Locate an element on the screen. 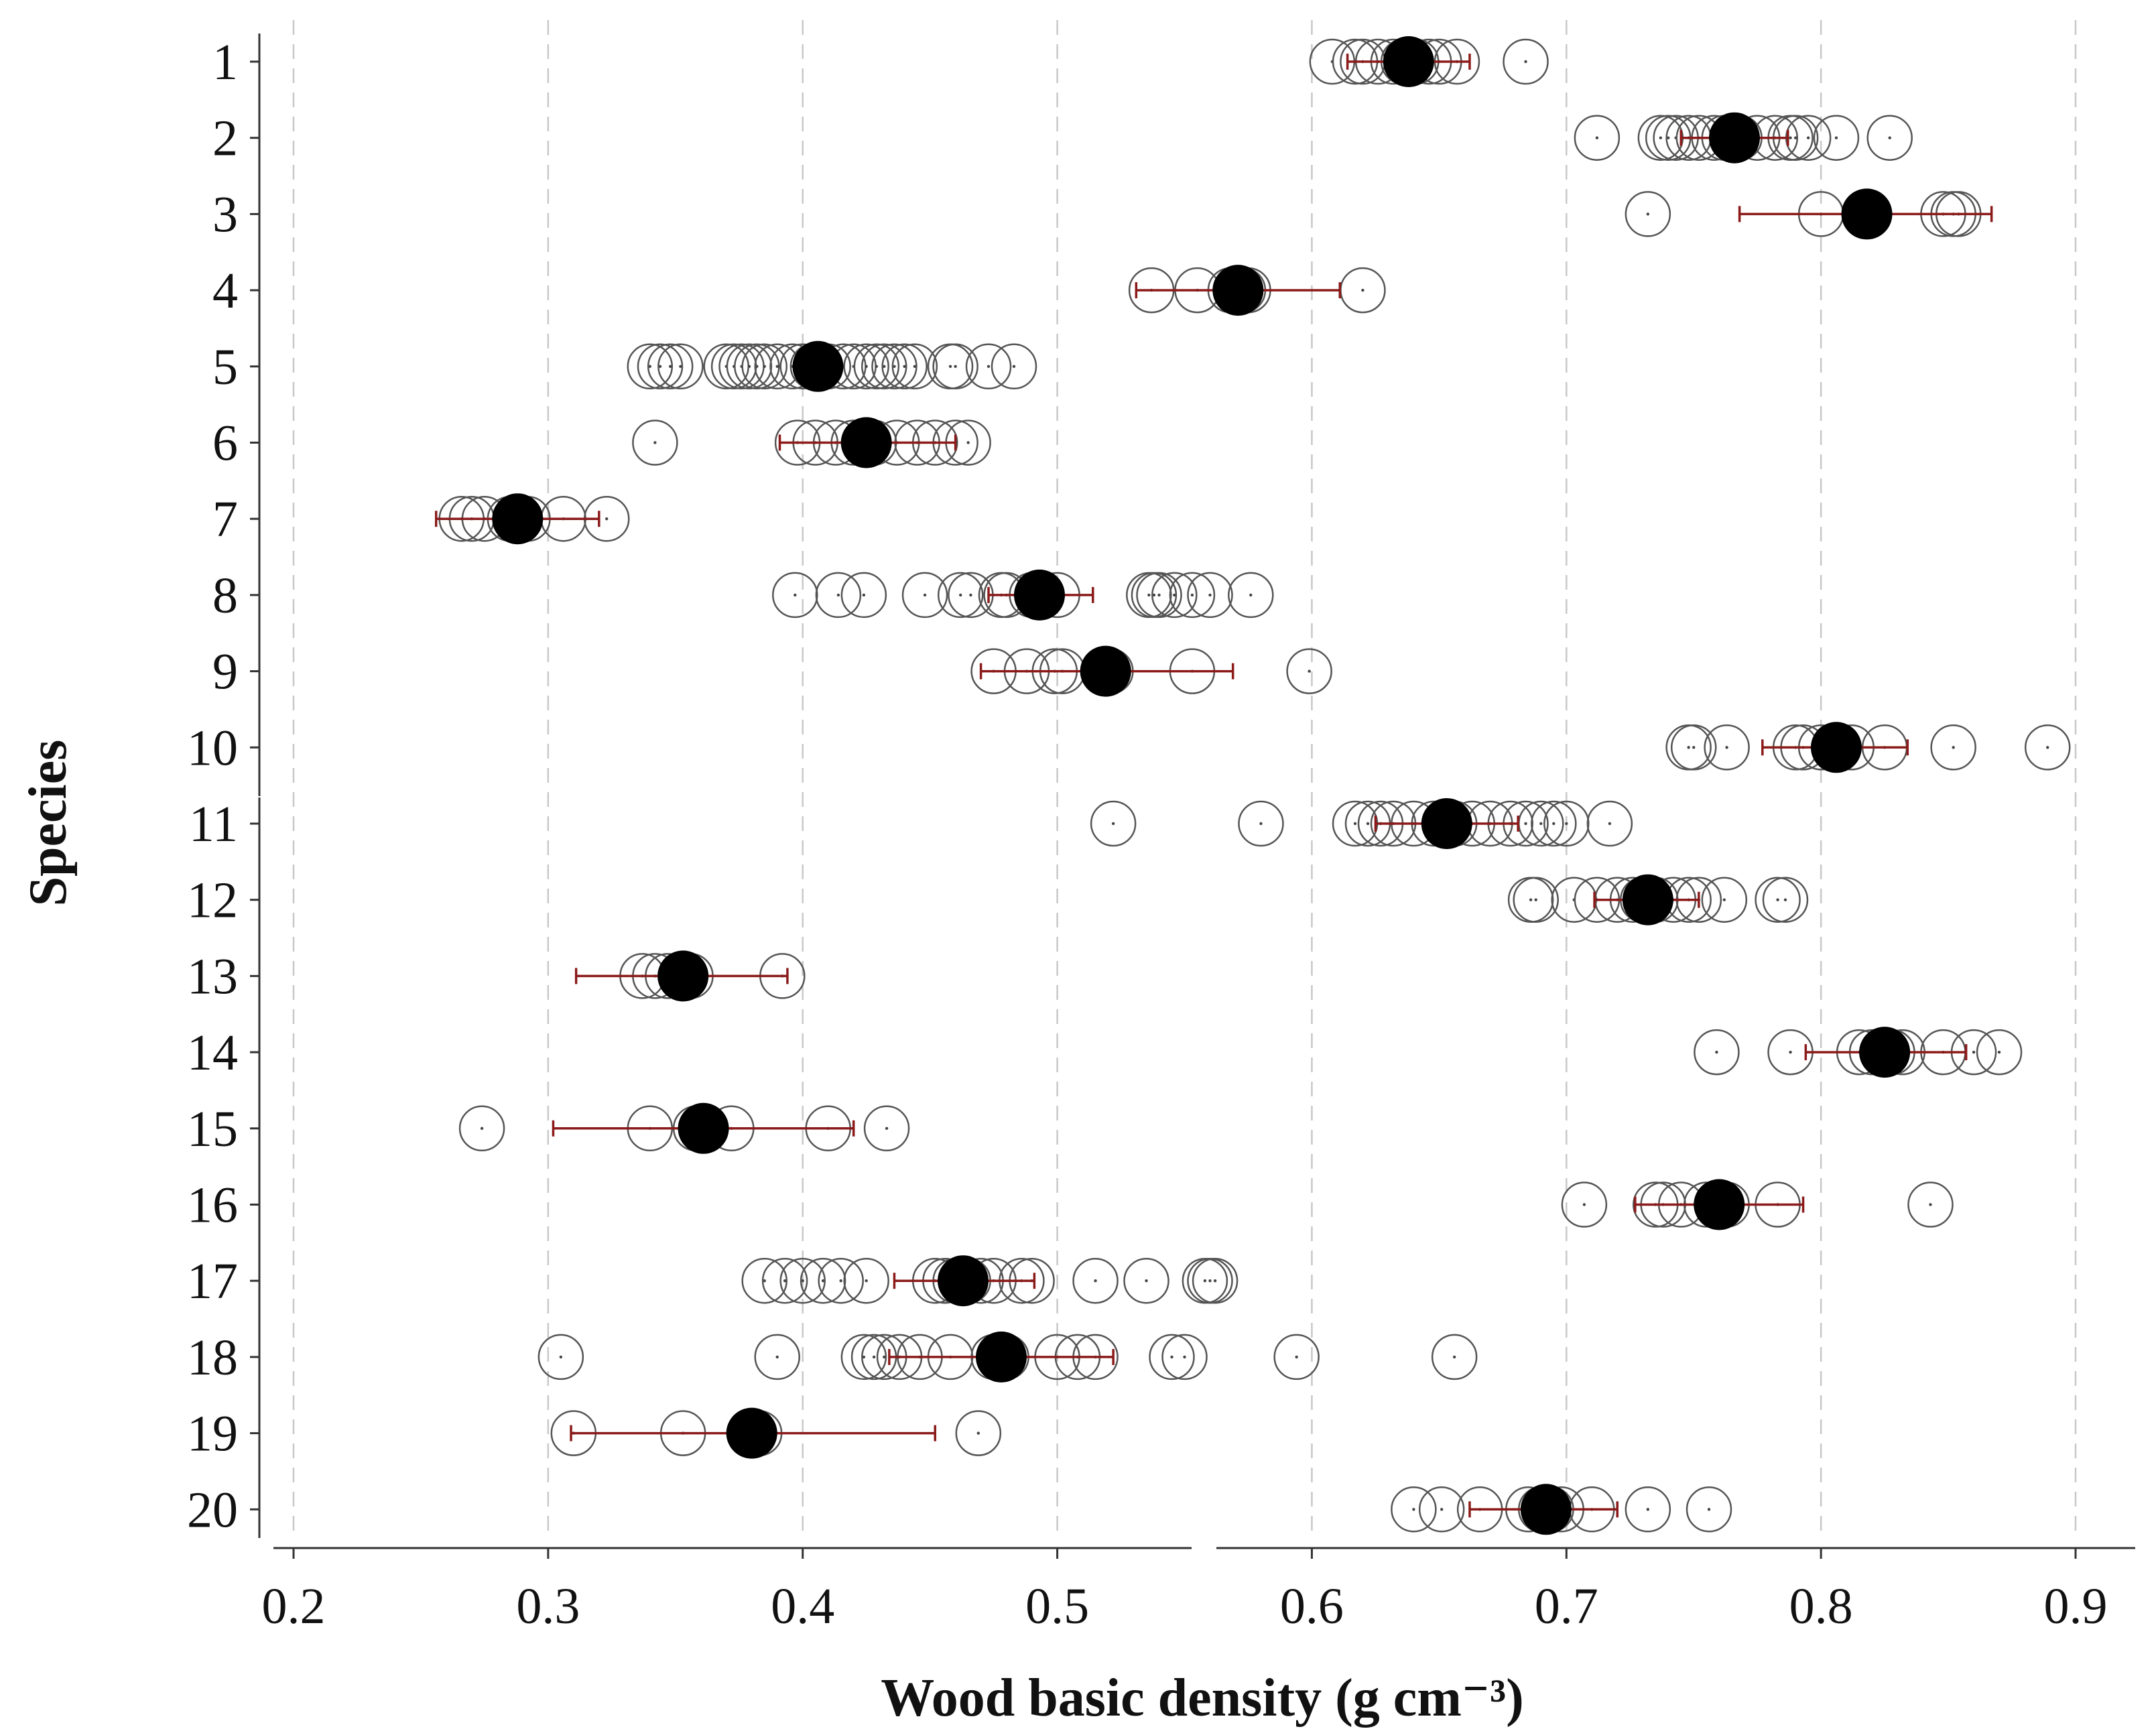  x-axis-title: Wood basic density (g cm⁻³) is located at coordinates (1202, 1699).